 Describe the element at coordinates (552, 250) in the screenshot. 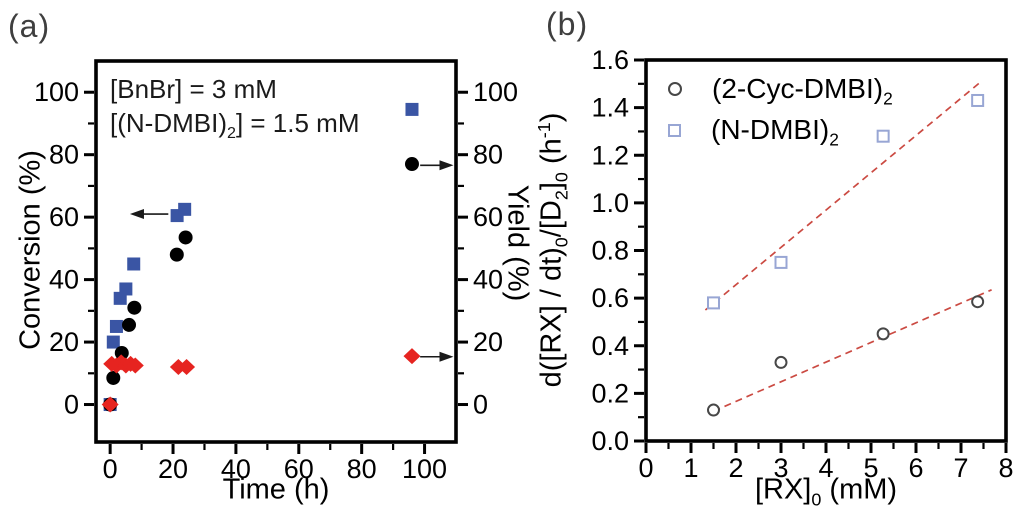

I see `panel-b-y-axis-title: d([RX] / dt)0/[D2]0 (h-1)` at that location.